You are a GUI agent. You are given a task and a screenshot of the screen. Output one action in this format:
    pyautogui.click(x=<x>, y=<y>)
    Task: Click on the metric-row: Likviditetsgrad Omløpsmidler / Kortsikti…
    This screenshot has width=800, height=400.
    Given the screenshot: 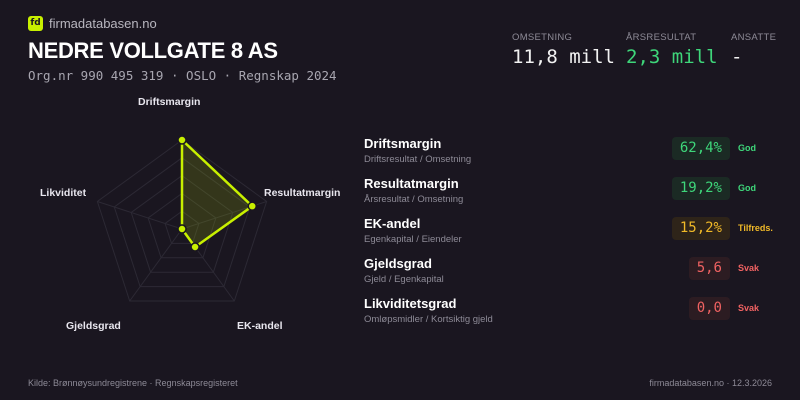 What is the action you would take?
    pyautogui.click(x=574, y=314)
    